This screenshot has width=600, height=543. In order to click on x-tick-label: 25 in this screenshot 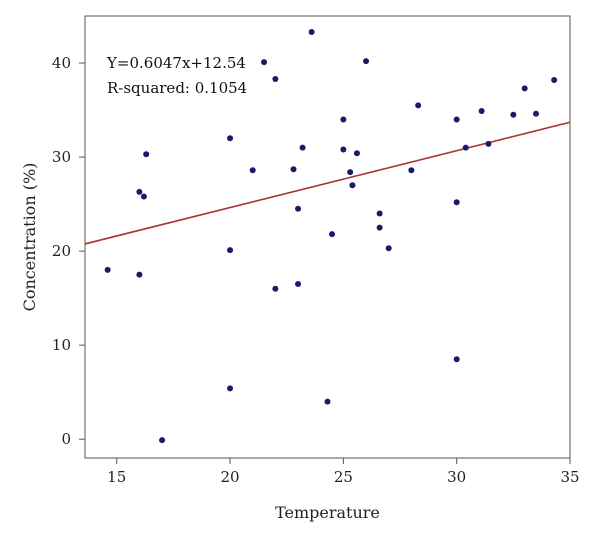, I will do `click(343, 477)`.